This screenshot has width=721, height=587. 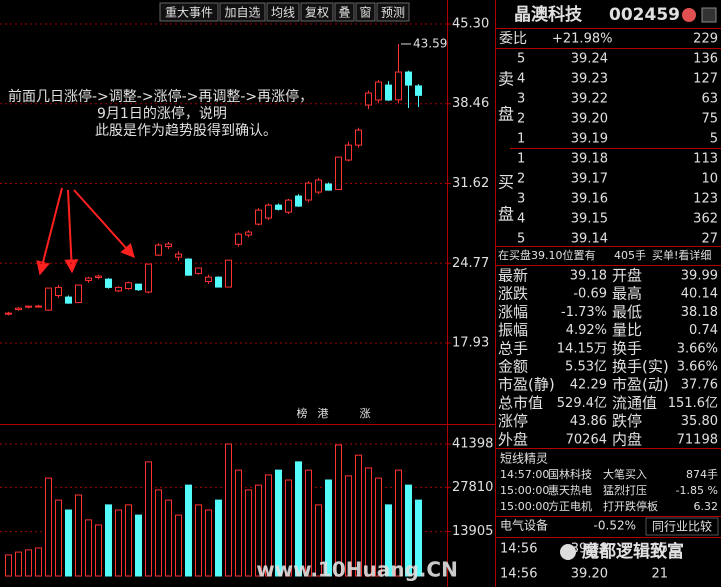 What do you see at coordinates (627, 439) in the screenshot?
I see `stat-label: 内盘` at bounding box center [627, 439].